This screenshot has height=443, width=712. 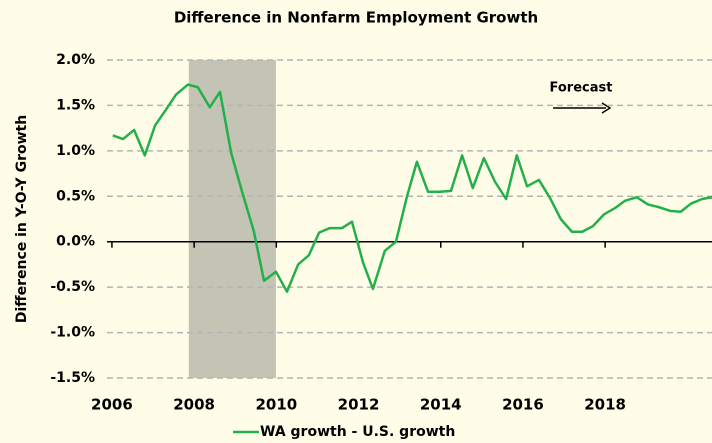 I want to click on y-axis-label: Difference in Y-O-Y Growth, so click(x=22, y=219).